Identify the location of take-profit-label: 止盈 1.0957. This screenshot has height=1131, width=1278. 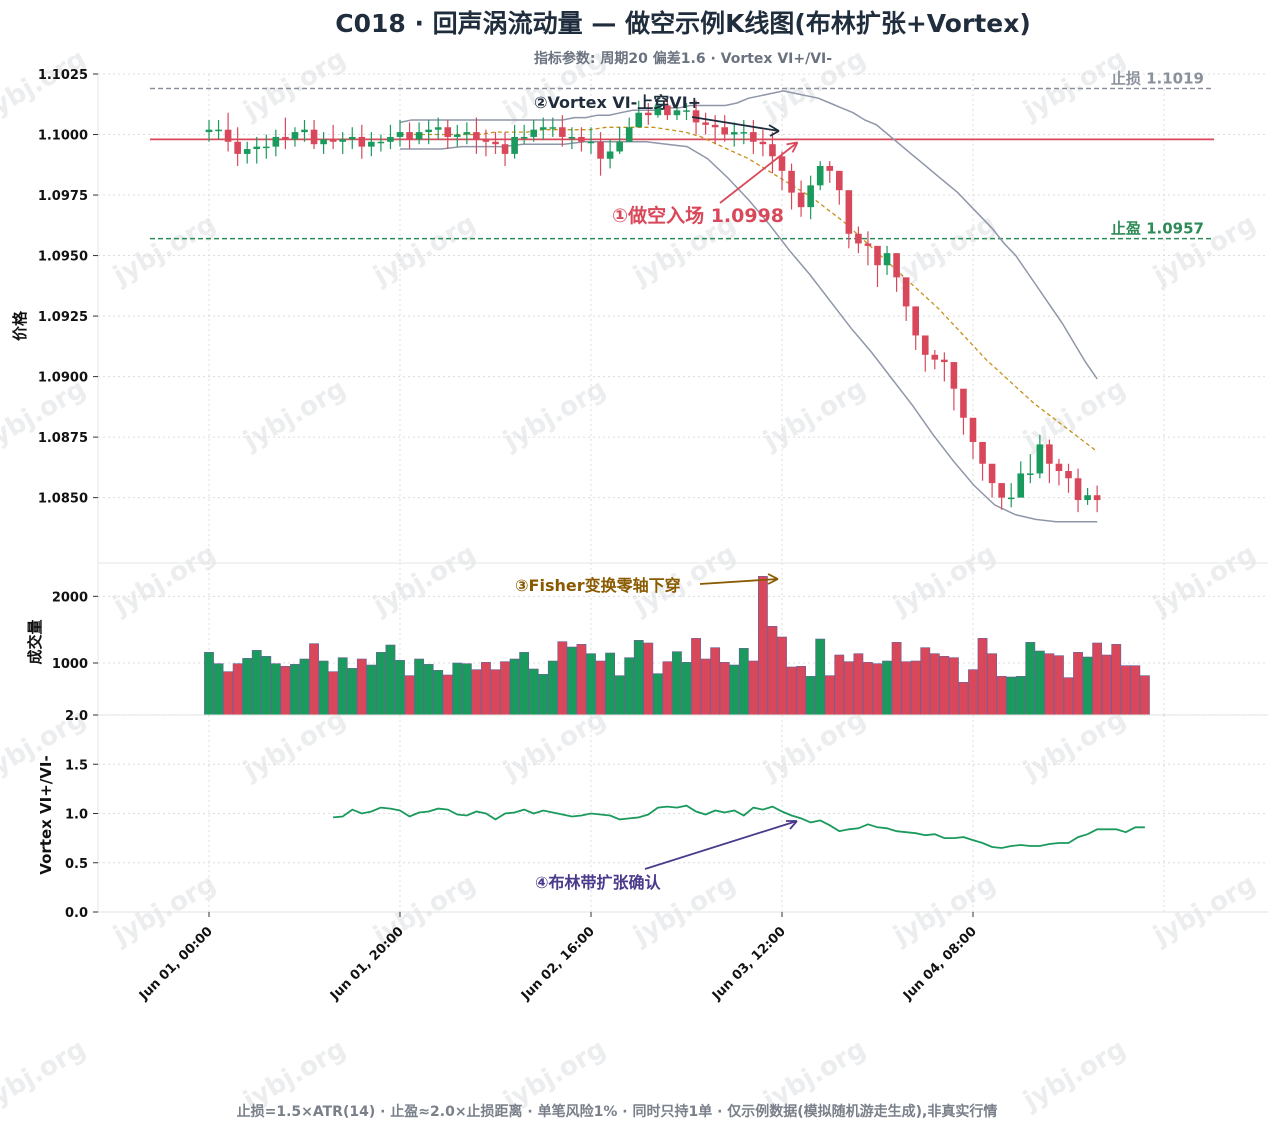
(1157, 229).